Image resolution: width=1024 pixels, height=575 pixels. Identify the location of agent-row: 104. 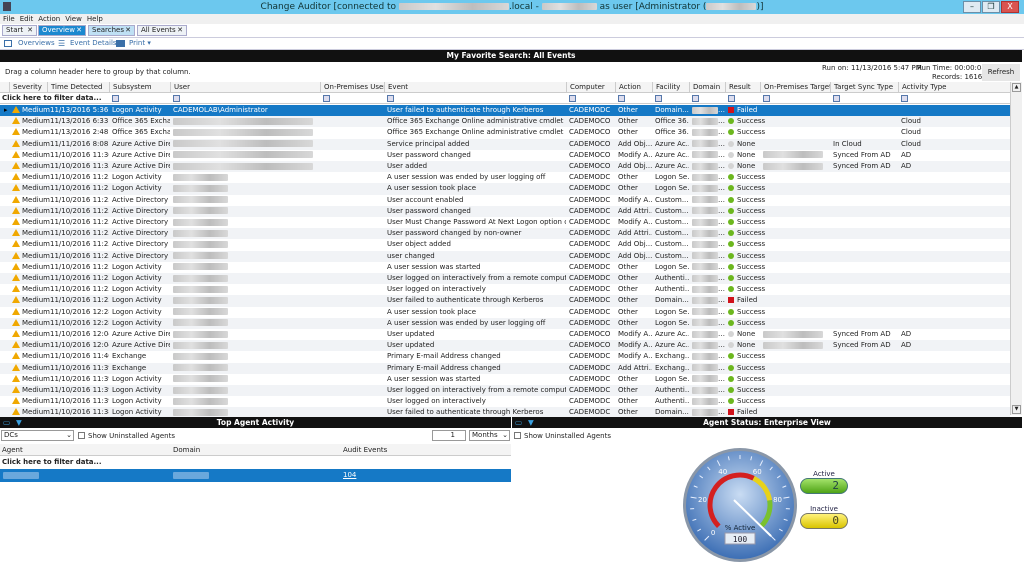
(255, 475).